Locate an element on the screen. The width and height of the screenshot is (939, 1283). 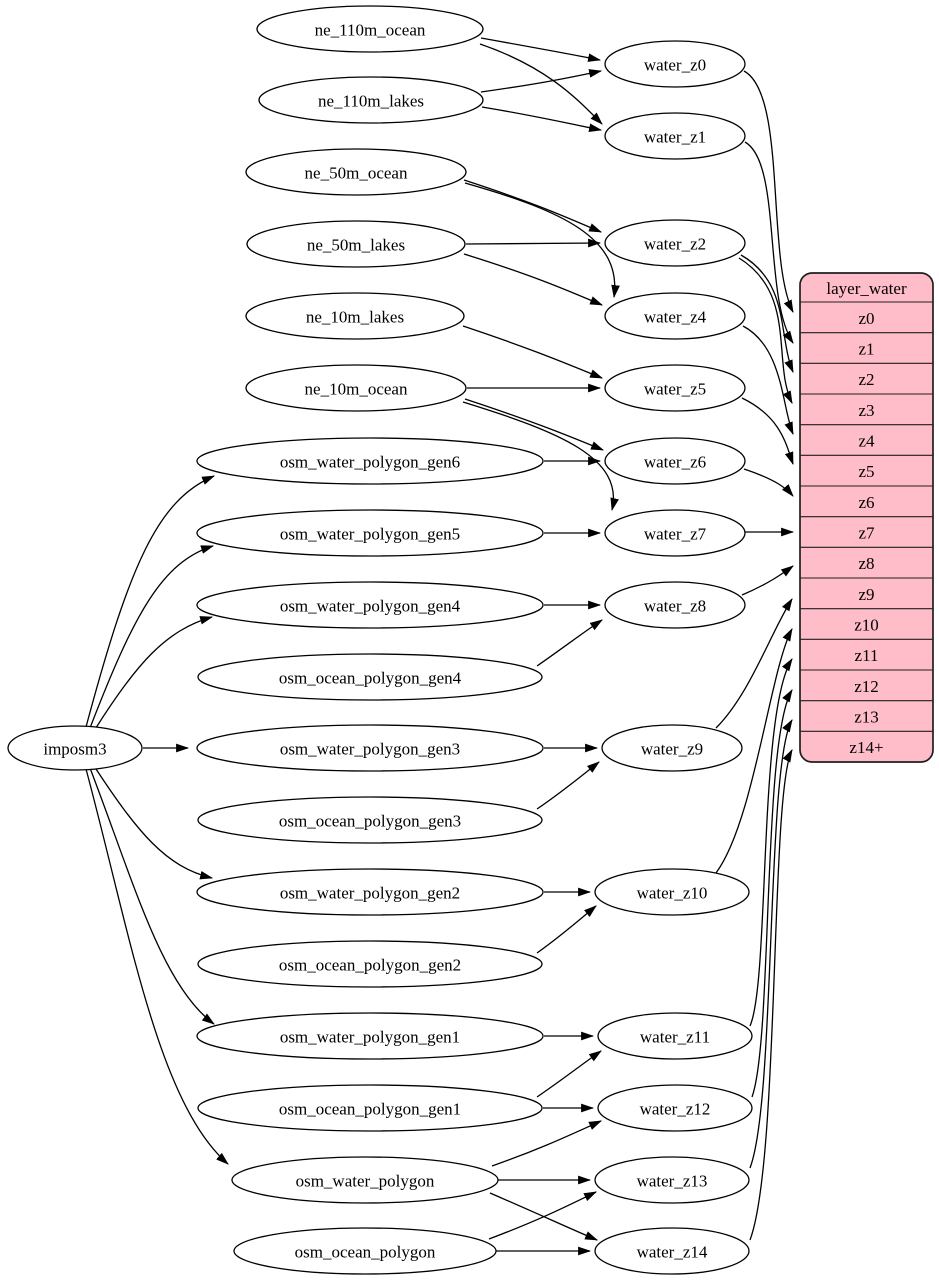
edge-imposm3--osm_water_polygon is located at coordinates (157, 966).